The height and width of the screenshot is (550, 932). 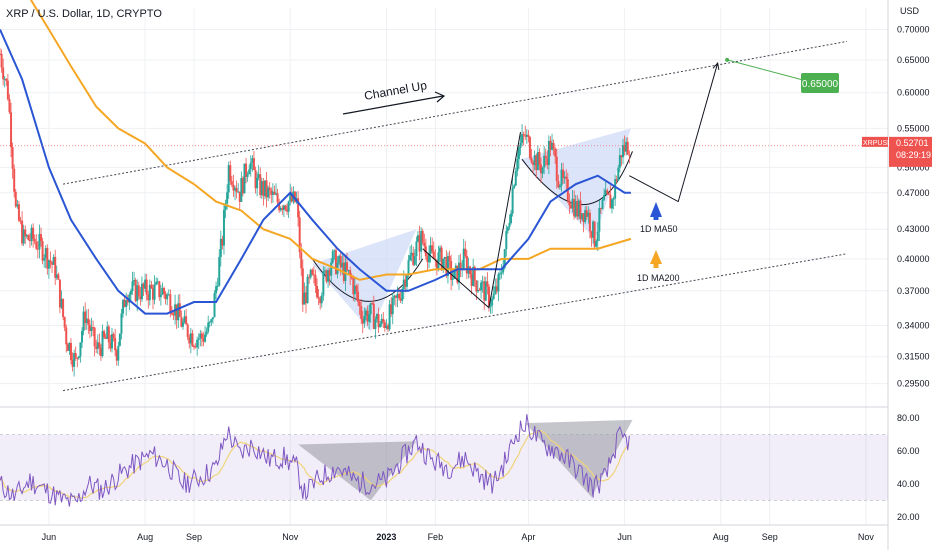 I want to click on target-label: 0.65000, so click(x=820, y=84).